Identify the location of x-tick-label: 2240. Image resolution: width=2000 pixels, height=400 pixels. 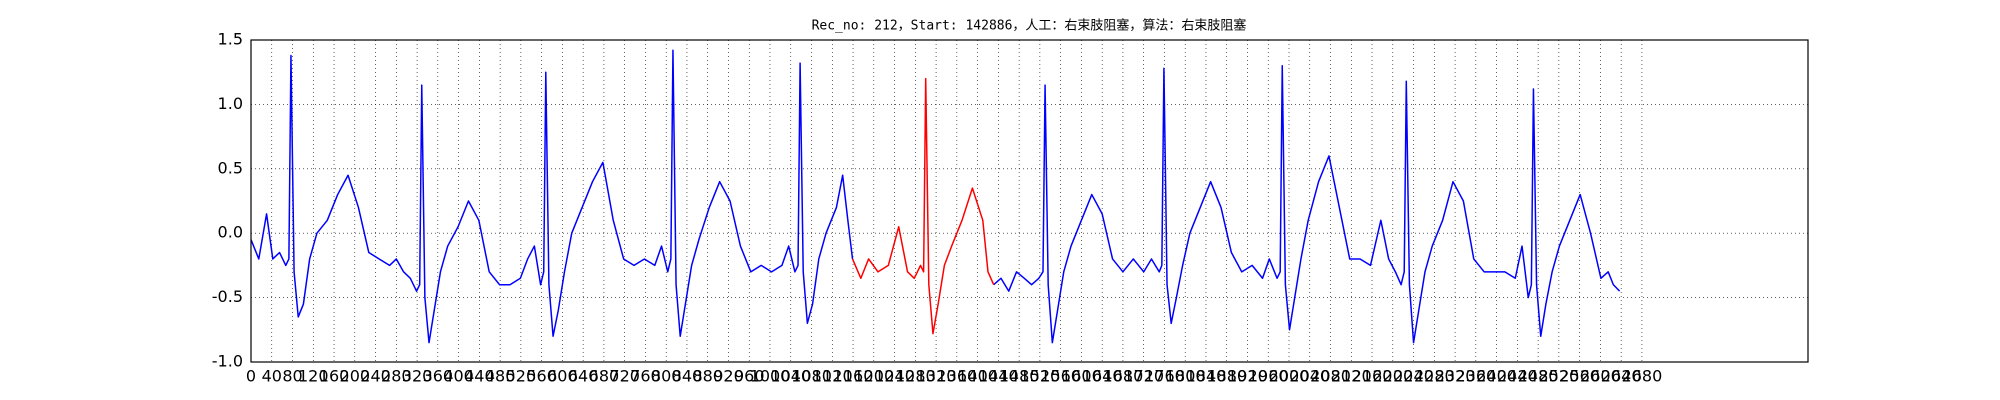
(1413, 376).